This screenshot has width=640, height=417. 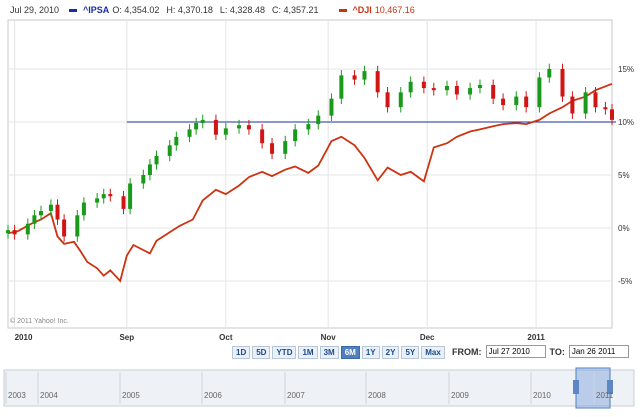 What do you see at coordinates (329, 337) in the screenshot?
I see `x-tick-label: Nov` at bounding box center [329, 337].